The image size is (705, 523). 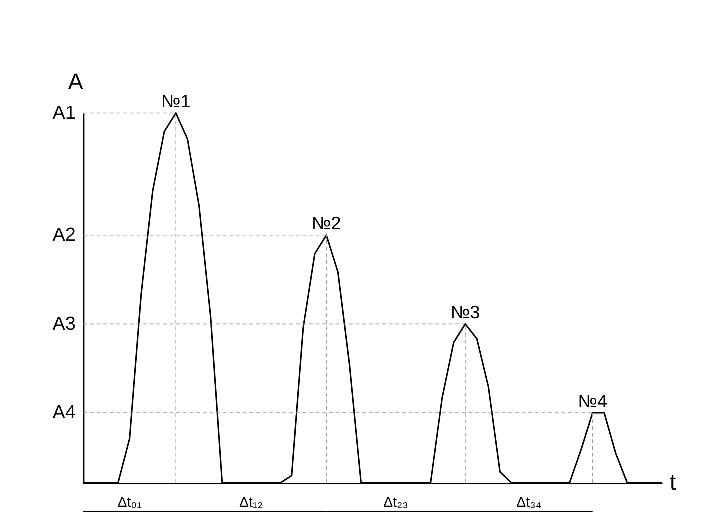 What do you see at coordinates (465, 312) in the screenshot?
I see `annotation: №3` at bounding box center [465, 312].